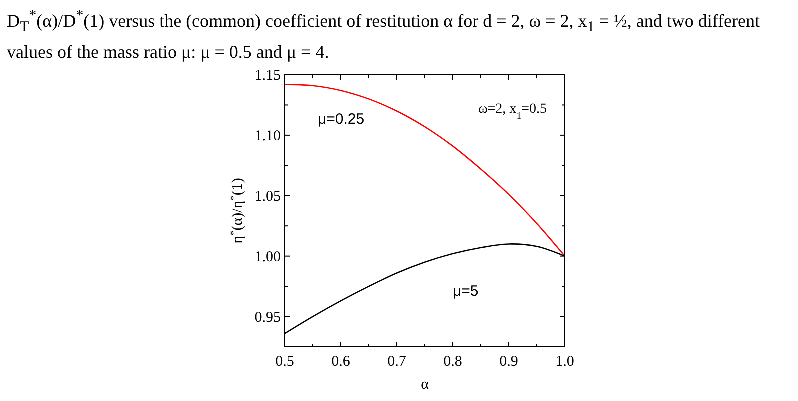 The width and height of the screenshot is (798, 401). What do you see at coordinates (565, 362) in the screenshot?
I see `x-tick-label: 1.0` at bounding box center [565, 362].